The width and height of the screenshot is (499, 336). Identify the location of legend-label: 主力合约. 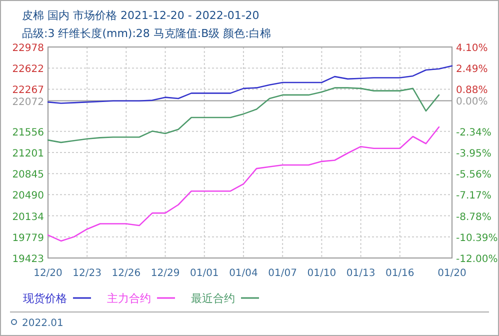
(129, 298).